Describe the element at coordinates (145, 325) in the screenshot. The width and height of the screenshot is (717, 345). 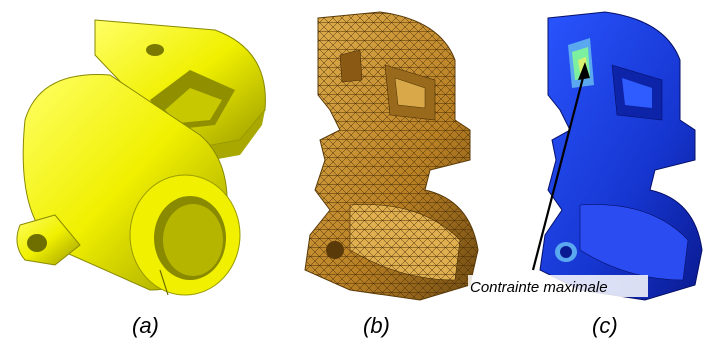
I see `panel-label-a: (a)` at that location.